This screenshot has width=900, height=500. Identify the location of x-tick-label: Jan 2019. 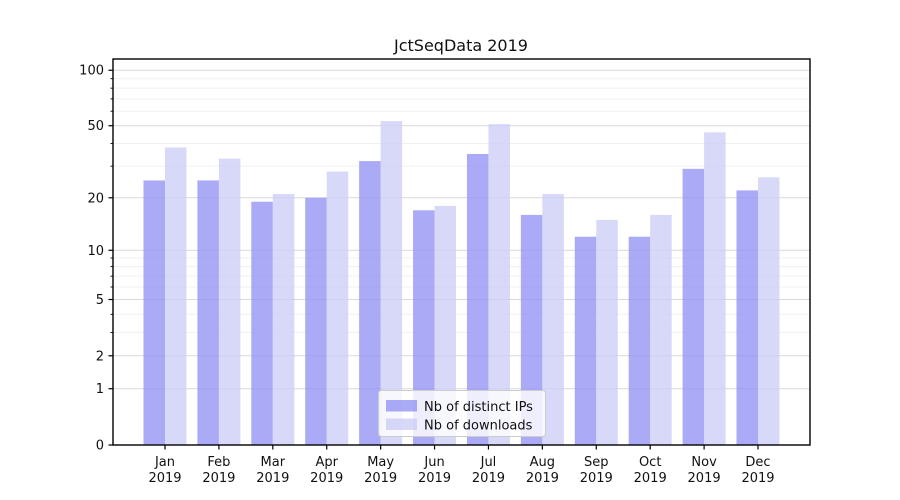
(164, 470).